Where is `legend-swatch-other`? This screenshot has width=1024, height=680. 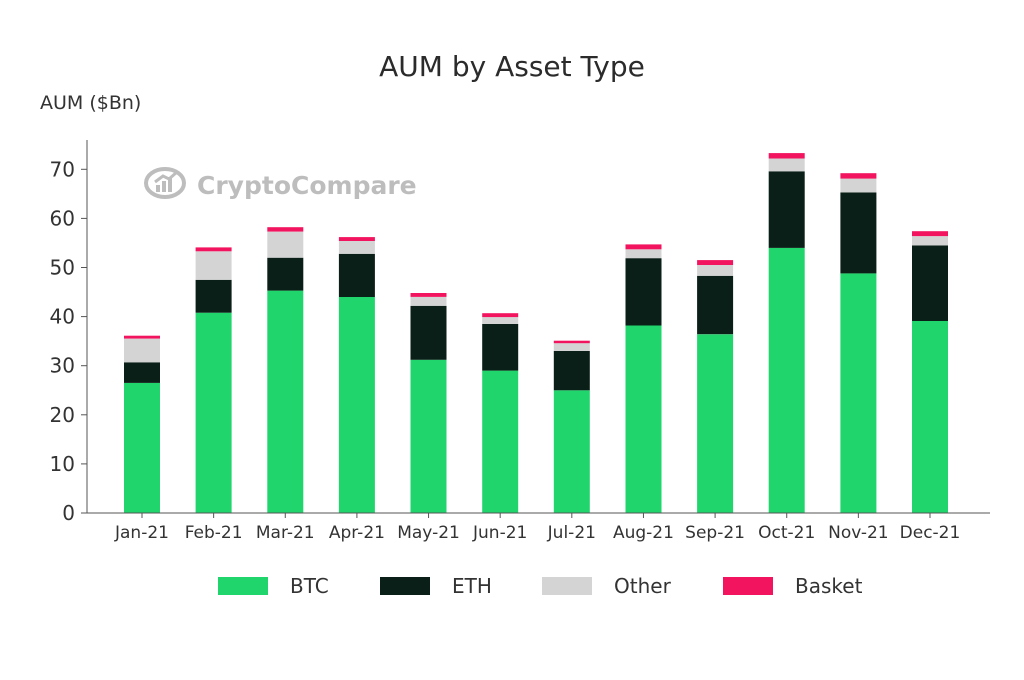 legend-swatch-other is located at coordinates (567, 586).